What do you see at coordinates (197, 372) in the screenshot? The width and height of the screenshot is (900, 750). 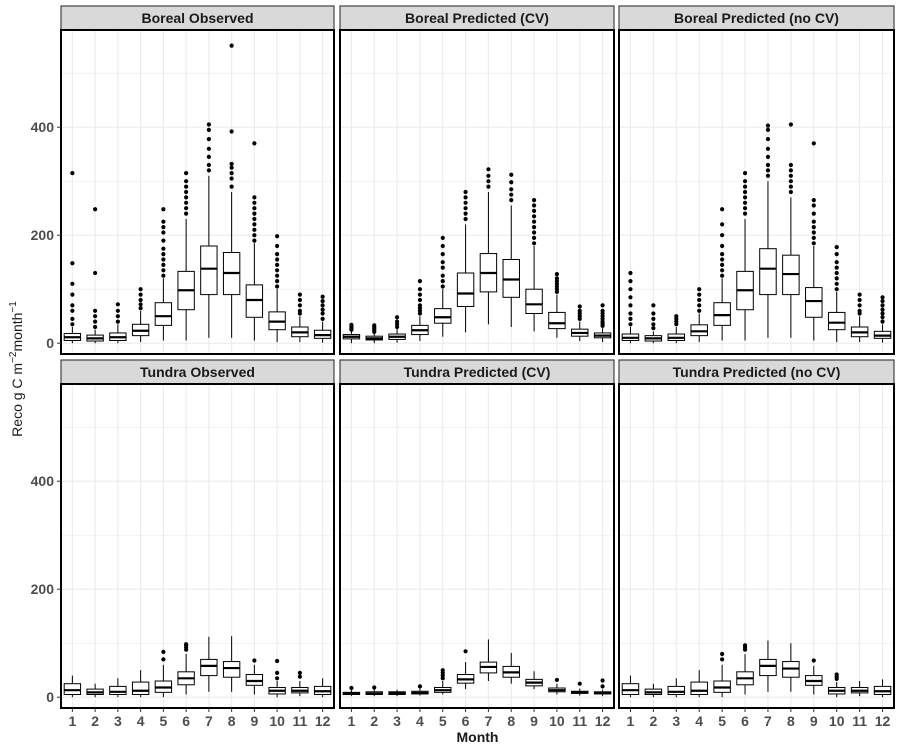 I see `facet-title: Tundra Observed` at bounding box center [197, 372].